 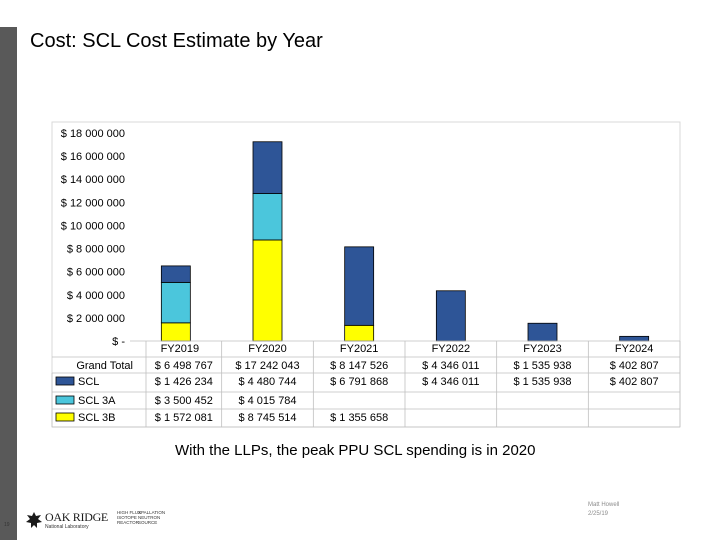 What do you see at coordinates (176, 41) in the screenshot?
I see `slide-title: Cost: SCL Cost Estimate by Year` at bounding box center [176, 41].